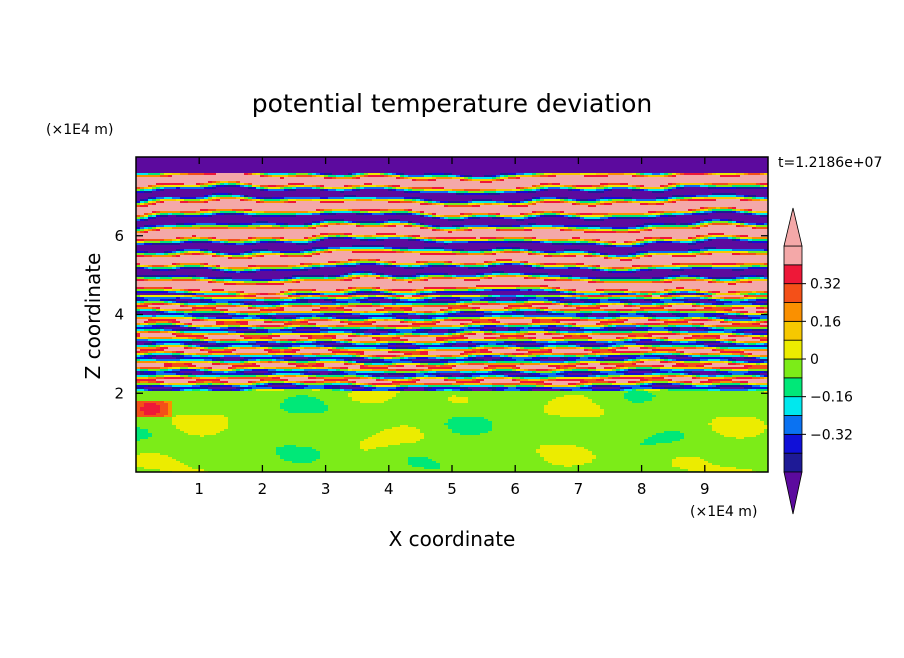 This screenshot has height=658, width=904. What do you see at coordinates (452, 489) in the screenshot?
I see `x-tick-label: 5` at bounding box center [452, 489].